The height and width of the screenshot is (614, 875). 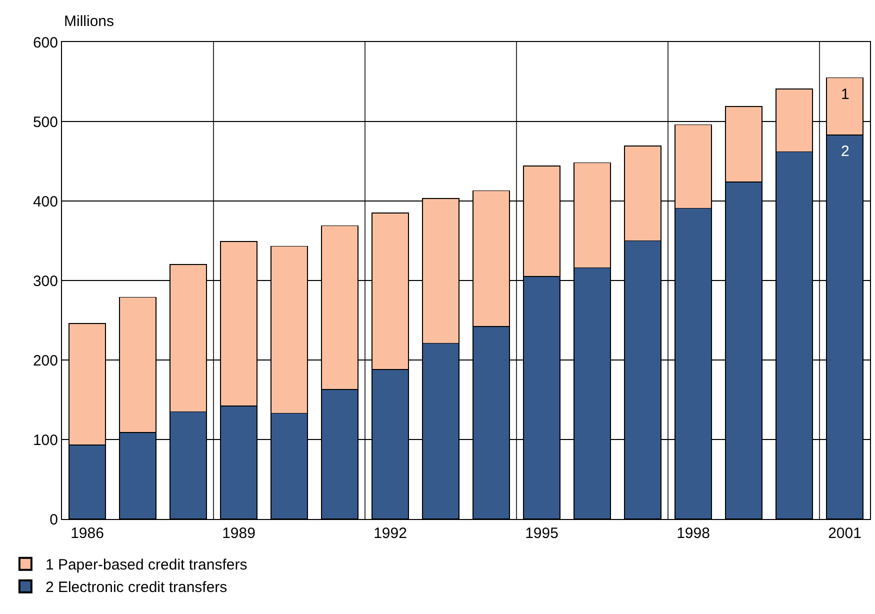 What do you see at coordinates (89, 21) in the screenshot?
I see `y-axis-title: Millions` at bounding box center [89, 21].